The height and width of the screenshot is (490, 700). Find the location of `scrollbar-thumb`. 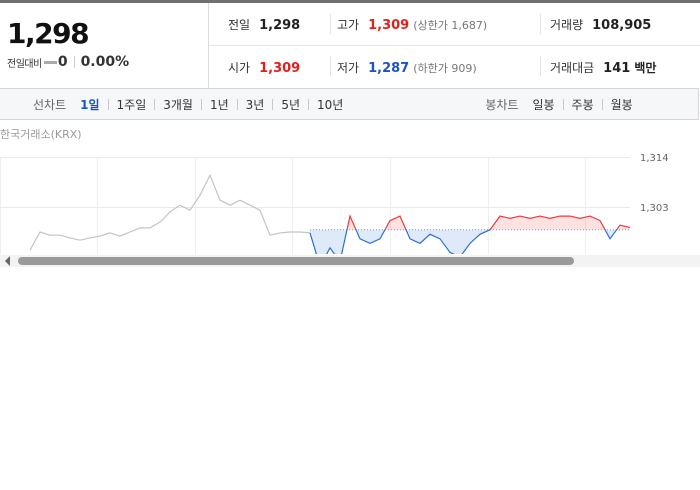

scrollbar-thumb is located at coordinates (296, 261).